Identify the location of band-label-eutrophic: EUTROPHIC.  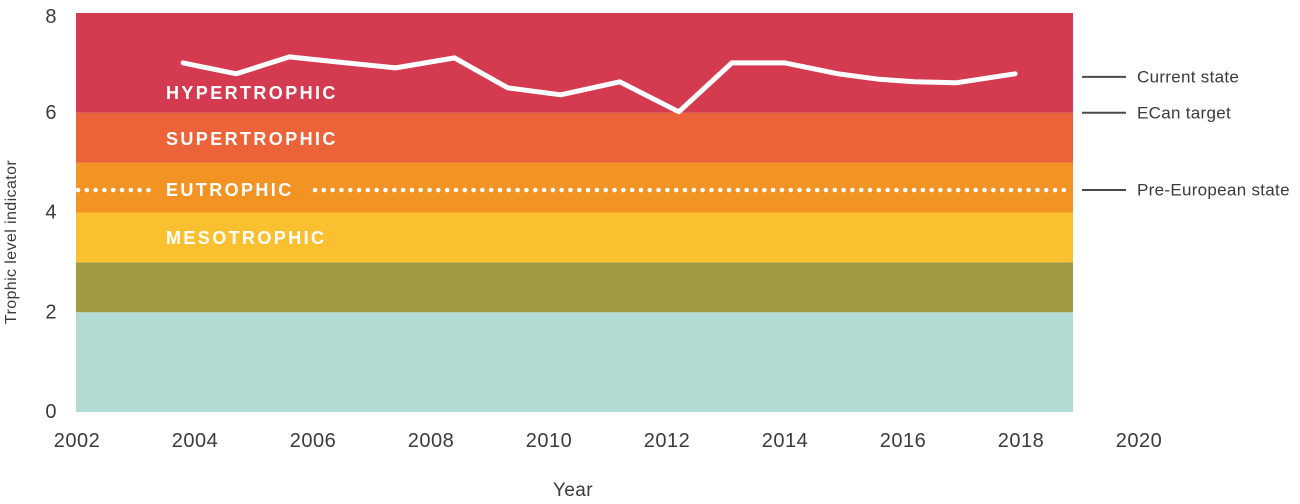
(230, 190).